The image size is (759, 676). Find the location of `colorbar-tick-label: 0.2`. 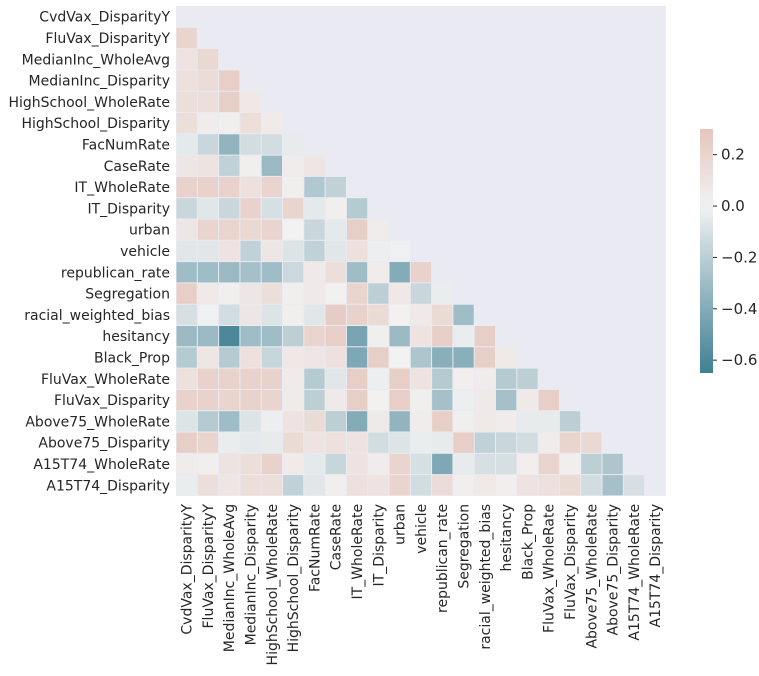

colorbar-tick-label: 0.2 is located at coordinates (733, 155).